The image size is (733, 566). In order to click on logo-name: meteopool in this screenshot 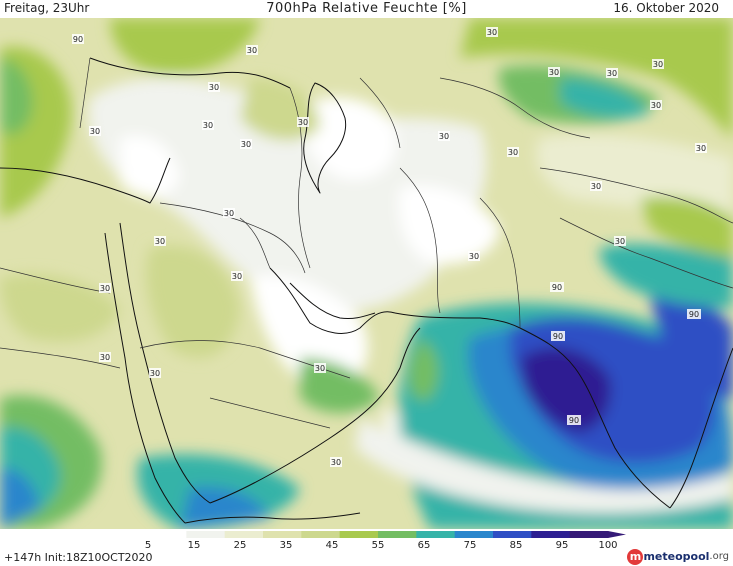, I will do `click(676, 556)`.